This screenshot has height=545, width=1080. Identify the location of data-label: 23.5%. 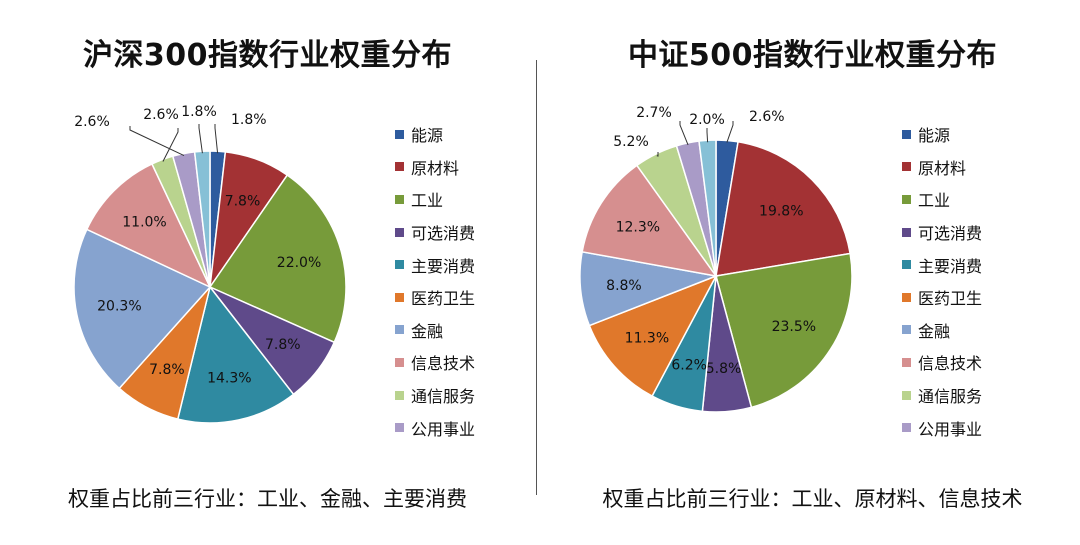
(794, 327).